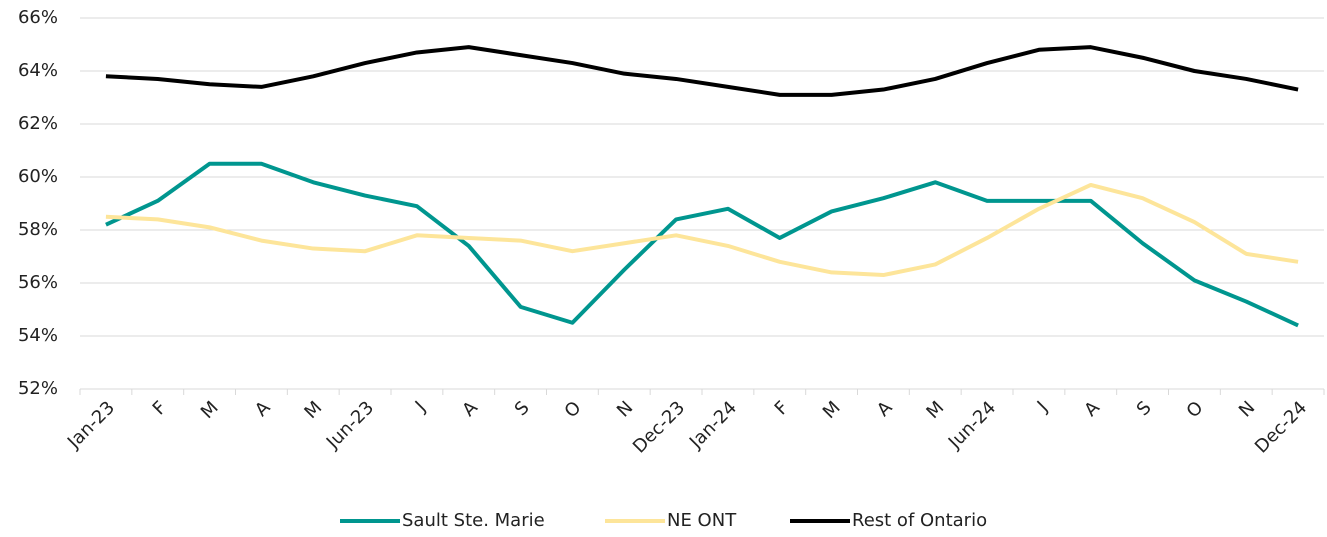 The height and width of the screenshot is (537, 1327). Describe the element at coordinates (919, 520) in the screenshot. I see `legend-label: Rest of Ontario` at that location.